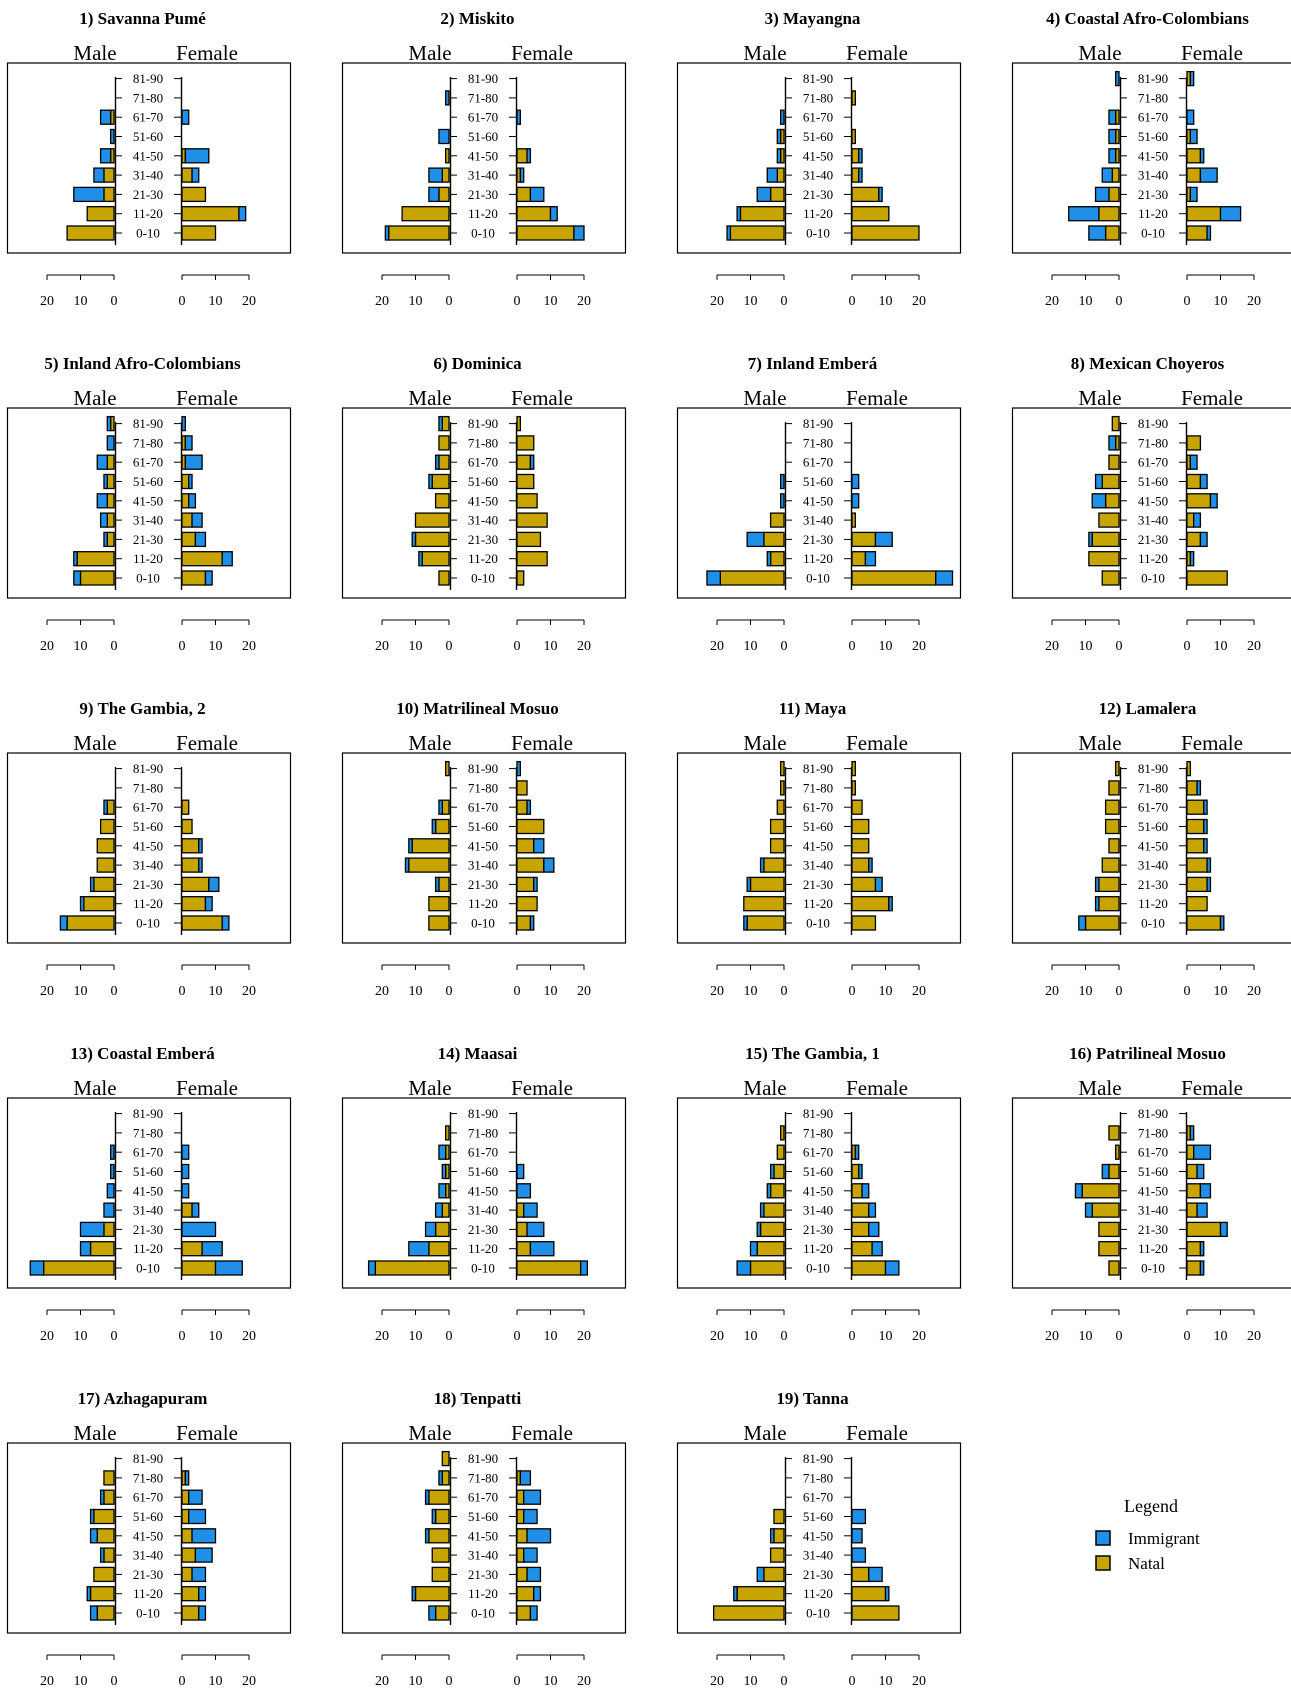 This screenshot has height=1688, width=1291. I want to click on panel-title: 6) Dominica, so click(477, 363).